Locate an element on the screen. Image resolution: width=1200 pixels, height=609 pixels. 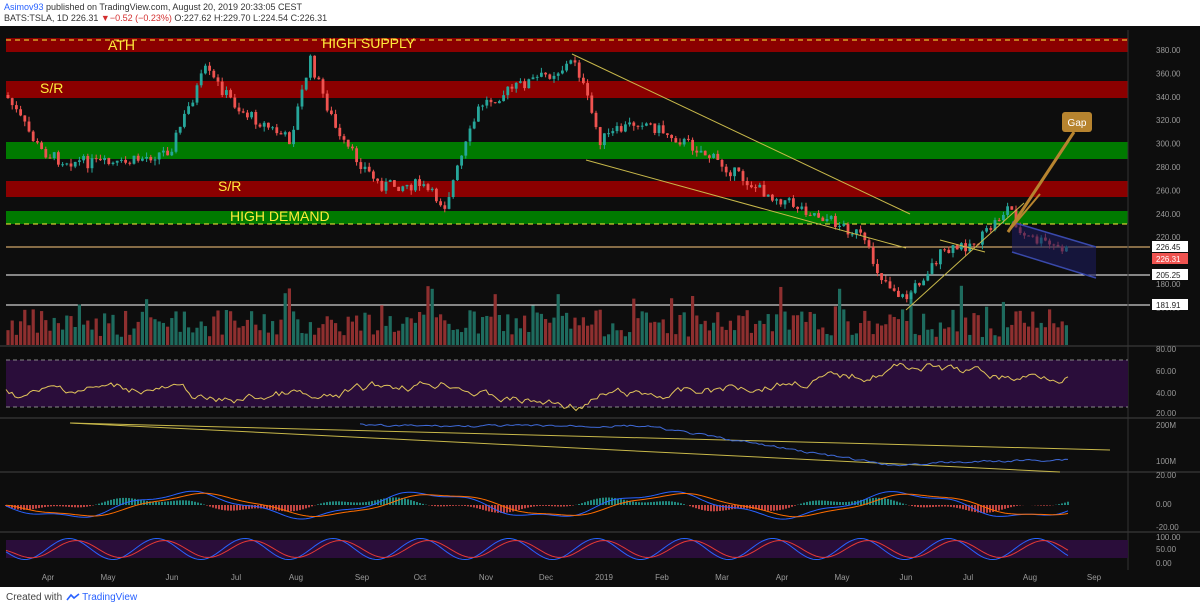
obv-upper-trendline is located at coordinates (590, 436).